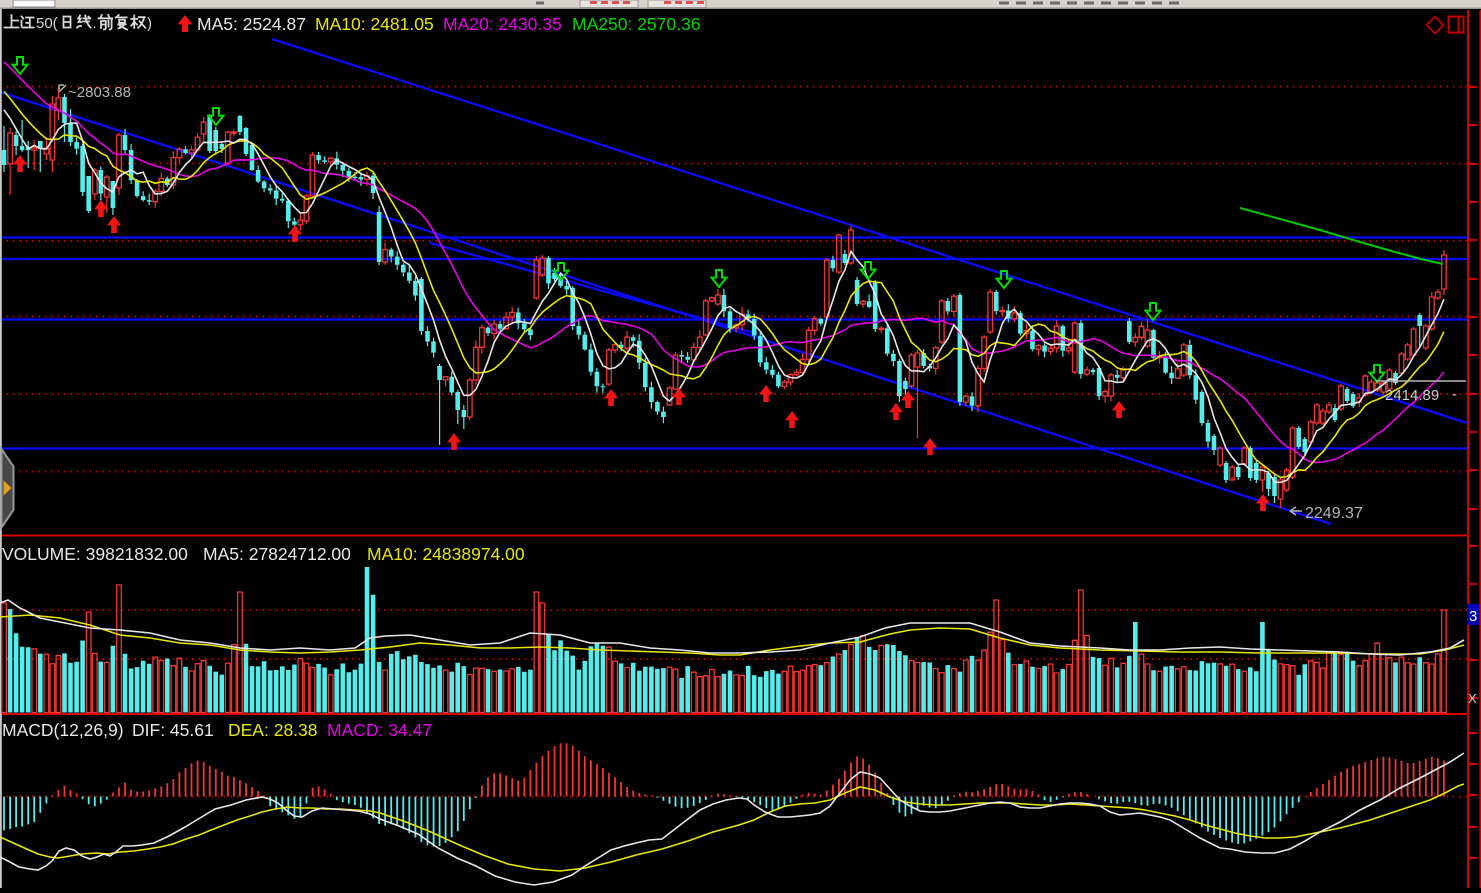 This screenshot has width=1481, height=893. Describe the element at coordinates (1472, 698) in the screenshot. I see `svg-text: X` at that location.